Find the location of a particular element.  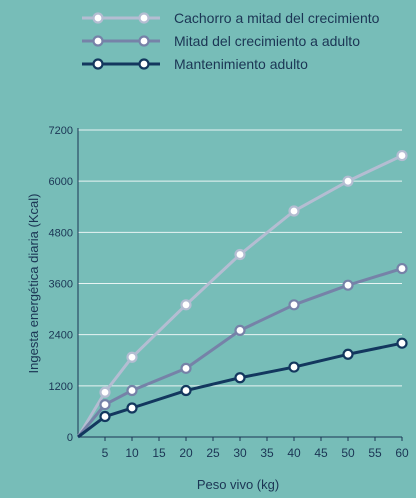

x-axis-label: Peso vivo (kg) is located at coordinates (238, 484).